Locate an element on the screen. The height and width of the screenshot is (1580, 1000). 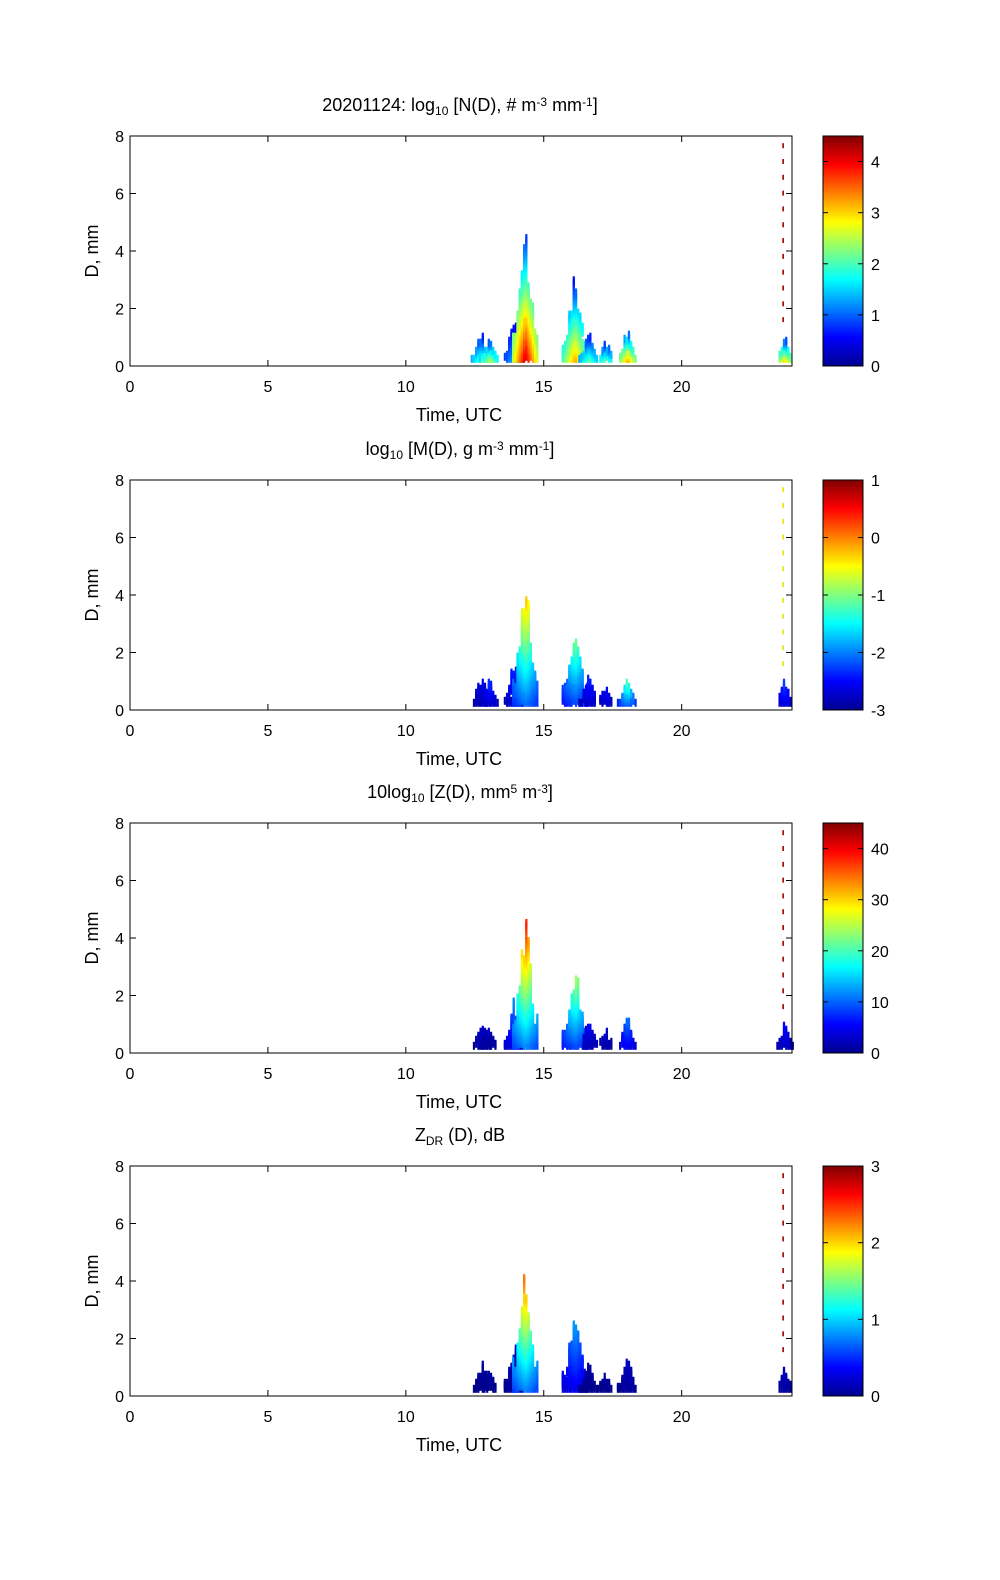
x-tick-label: 0 is located at coordinates (130, 387).